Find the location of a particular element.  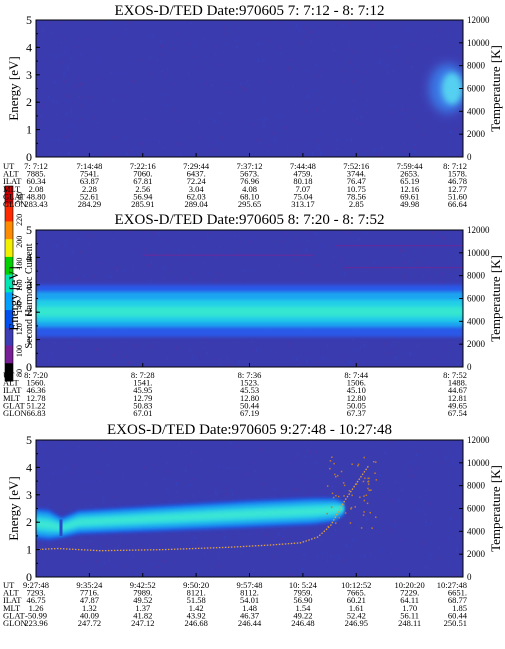

orbit-row-label: GLAT is located at coordinates (14, 196).